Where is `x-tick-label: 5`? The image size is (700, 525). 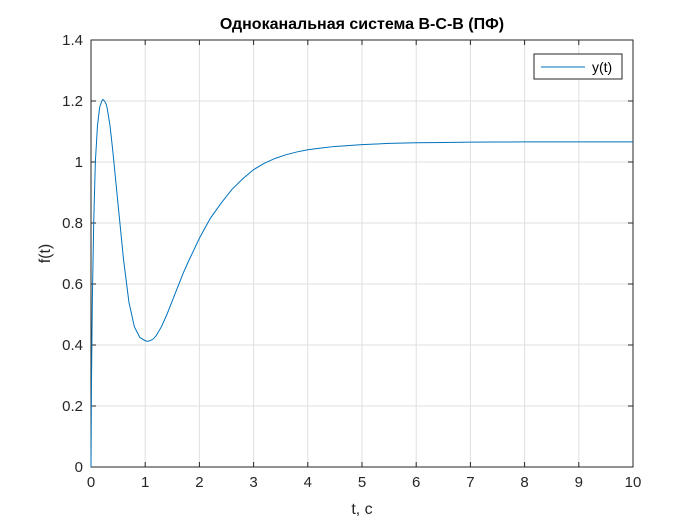 x-tick-label: 5 is located at coordinates (362, 482).